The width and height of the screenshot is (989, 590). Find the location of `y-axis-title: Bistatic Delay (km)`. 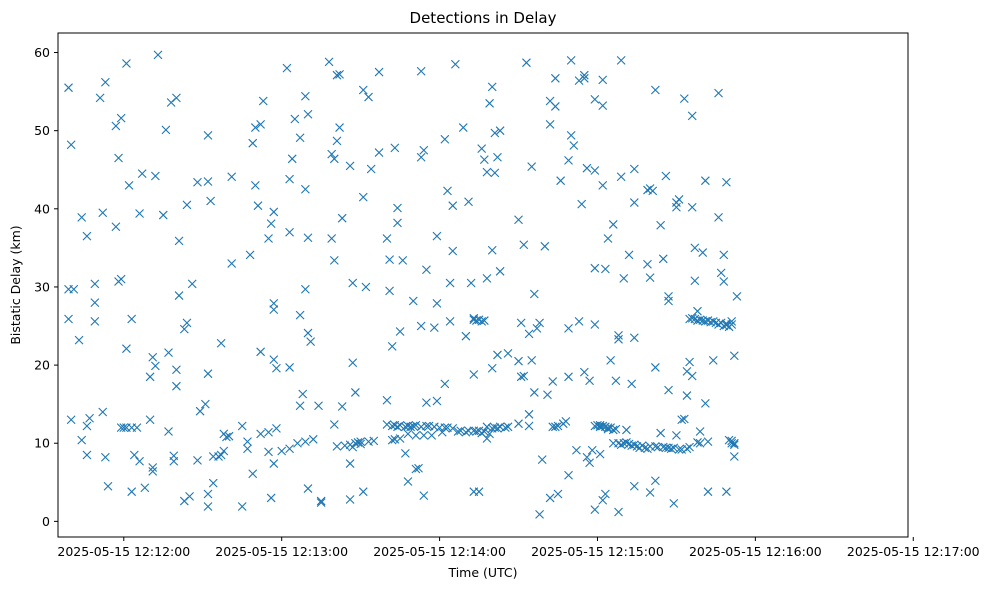

y-axis-title: Bistatic Delay (km) is located at coordinates (15, 284).